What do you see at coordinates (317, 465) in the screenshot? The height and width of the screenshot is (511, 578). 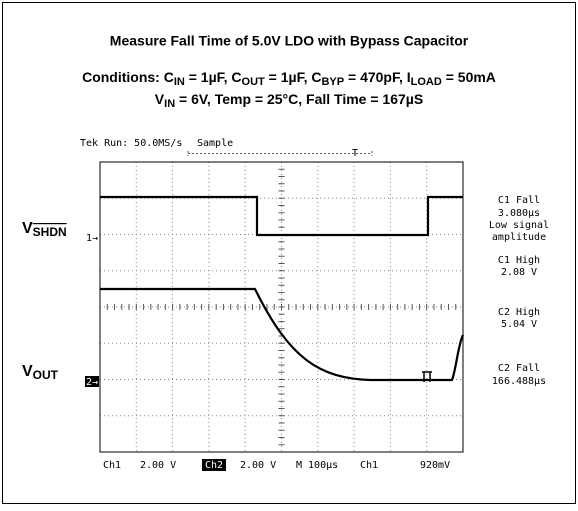 I see `footer-timebase: M 100µs` at bounding box center [317, 465].